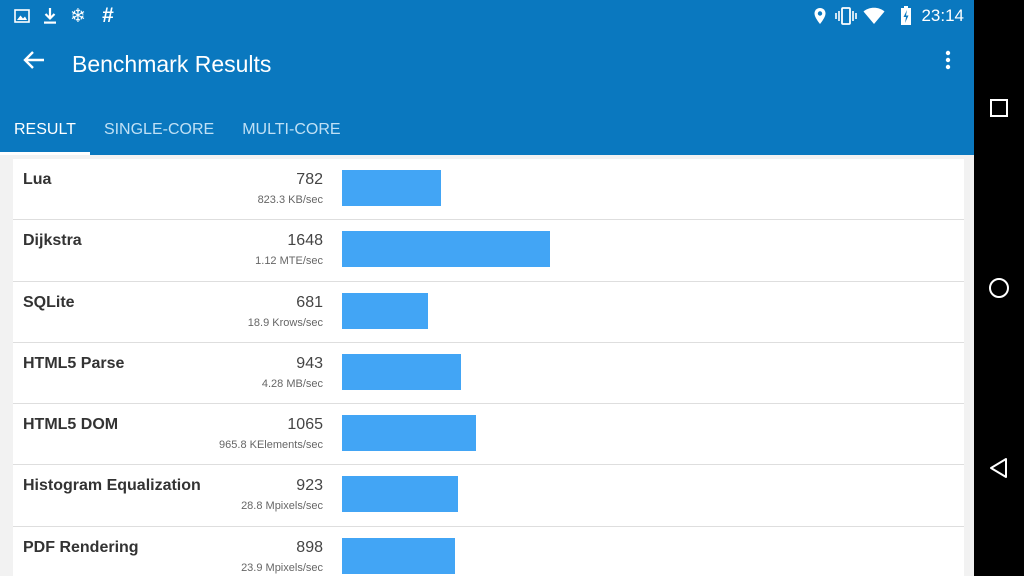 This screenshot has width=1024, height=576. I want to click on result-score: 1648, so click(305, 241).